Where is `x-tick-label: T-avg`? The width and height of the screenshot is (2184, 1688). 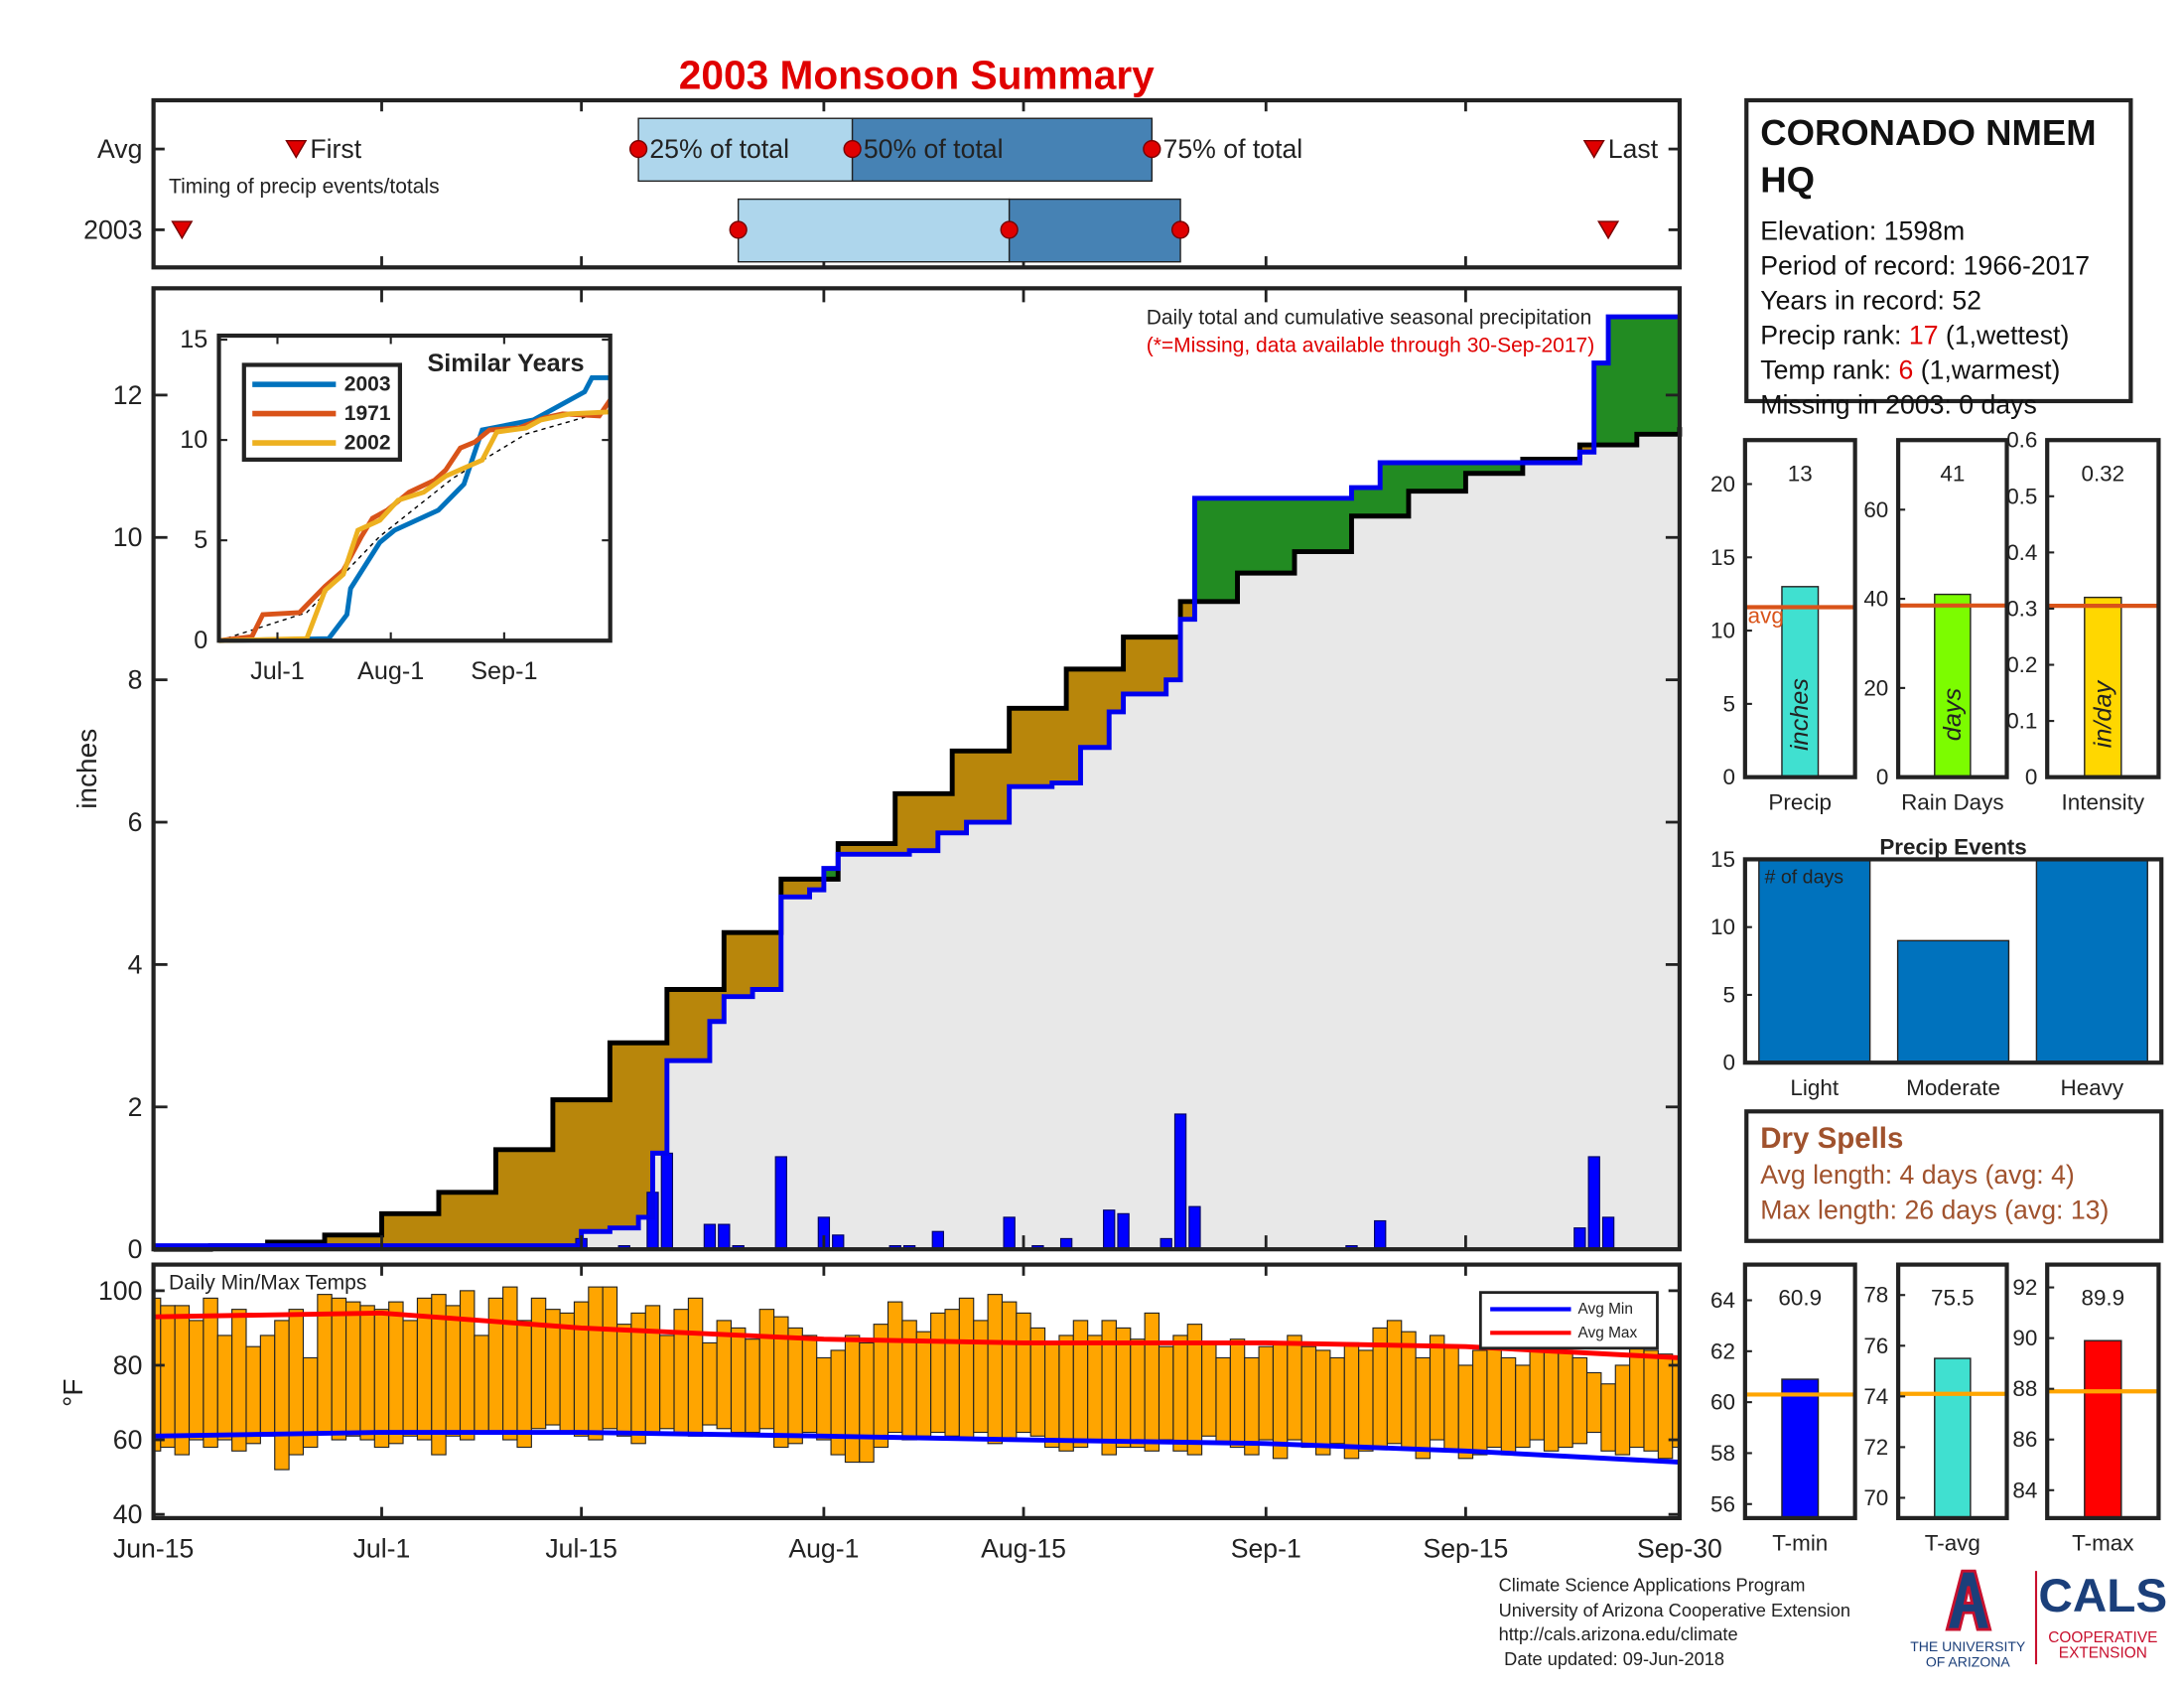 x-tick-label: T-avg is located at coordinates (1952, 1543).